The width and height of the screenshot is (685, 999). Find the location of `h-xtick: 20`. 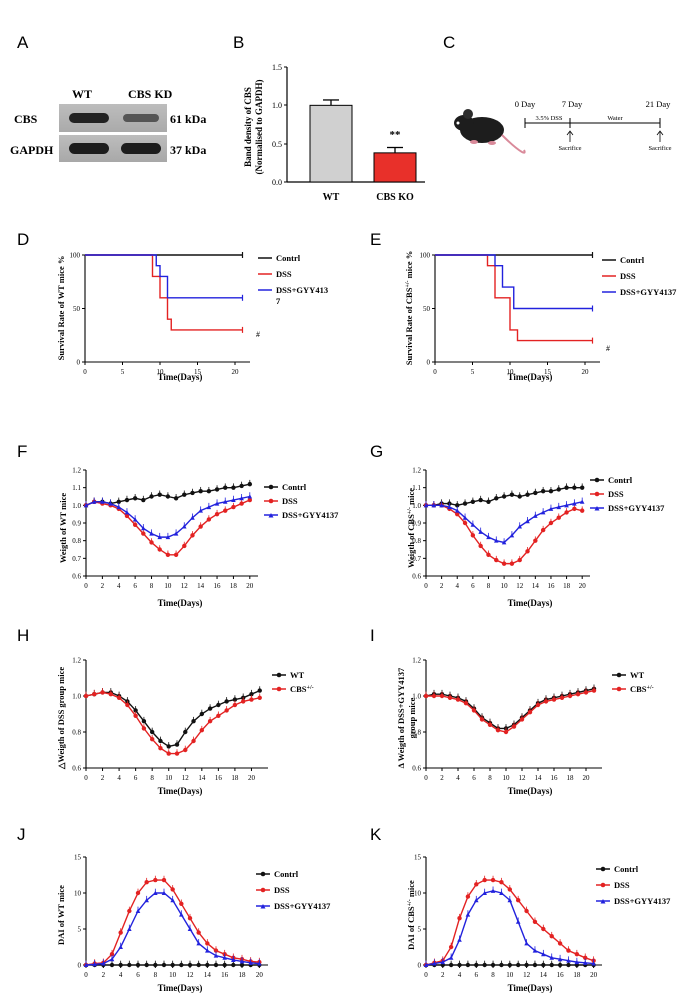

h-xtick: 20 is located at coordinates (252, 778).